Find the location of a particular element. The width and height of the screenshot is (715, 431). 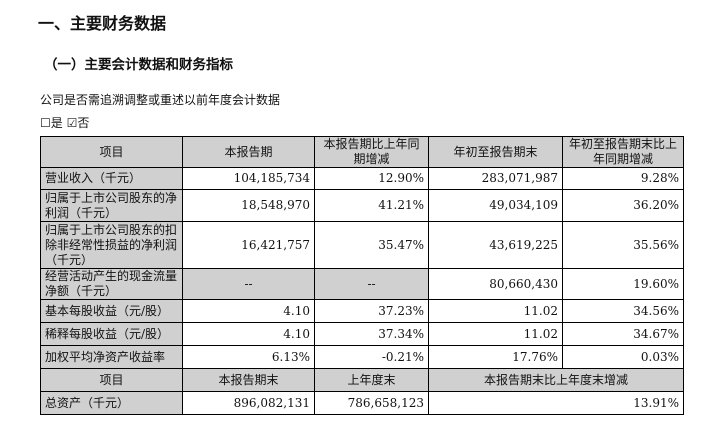

option-no: 否 is located at coordinates (83, 123).